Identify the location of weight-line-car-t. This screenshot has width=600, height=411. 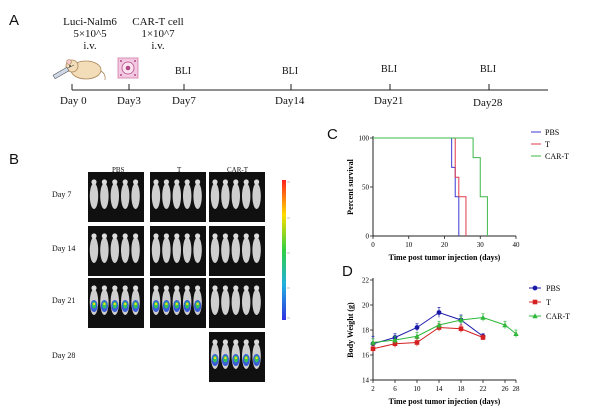
(444, 329).